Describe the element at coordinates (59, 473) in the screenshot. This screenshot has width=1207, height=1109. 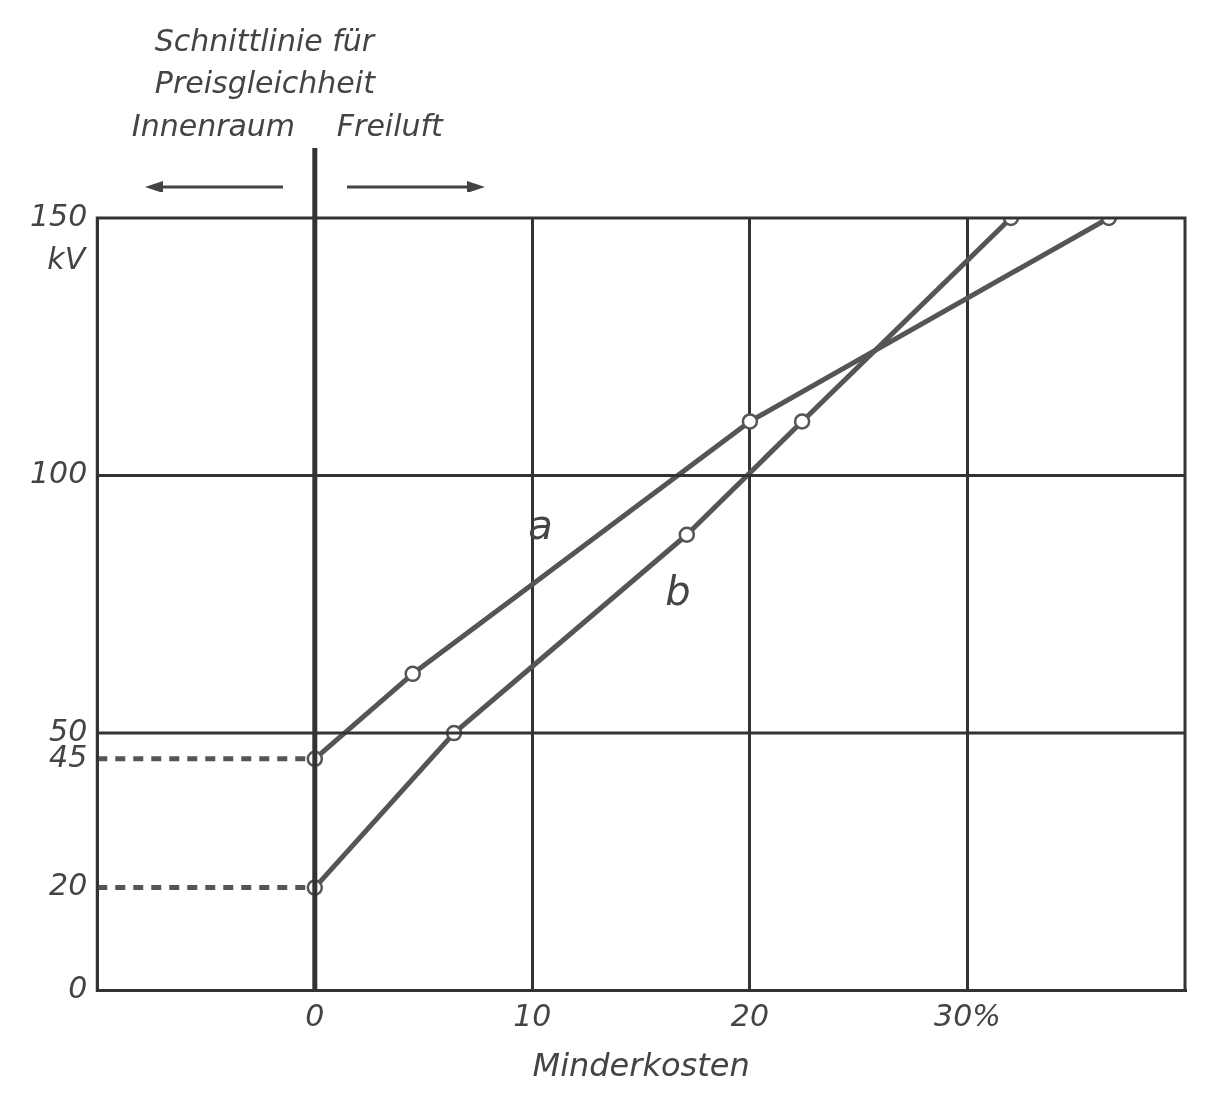
I see `y-tick-label: 100` at that location.